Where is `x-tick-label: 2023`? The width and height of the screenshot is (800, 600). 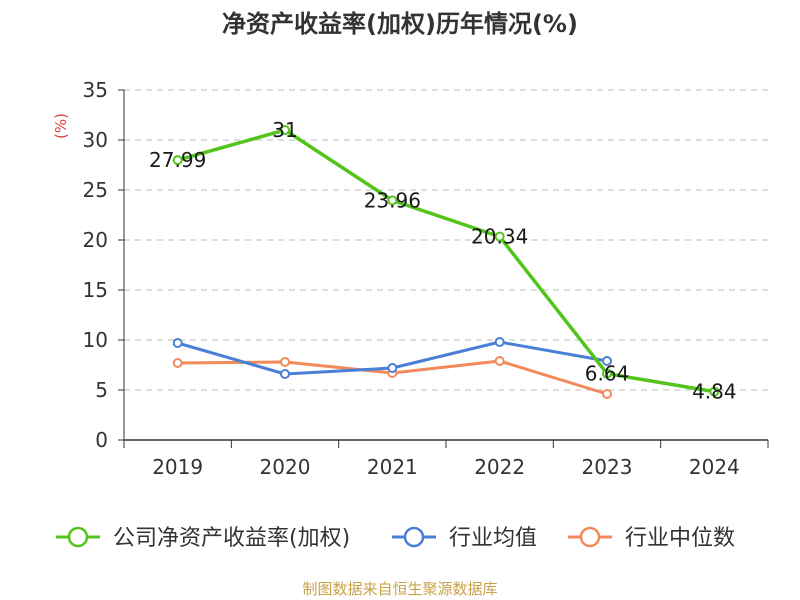 x-tick-label: 2023 is located at coordinates (607, 467).